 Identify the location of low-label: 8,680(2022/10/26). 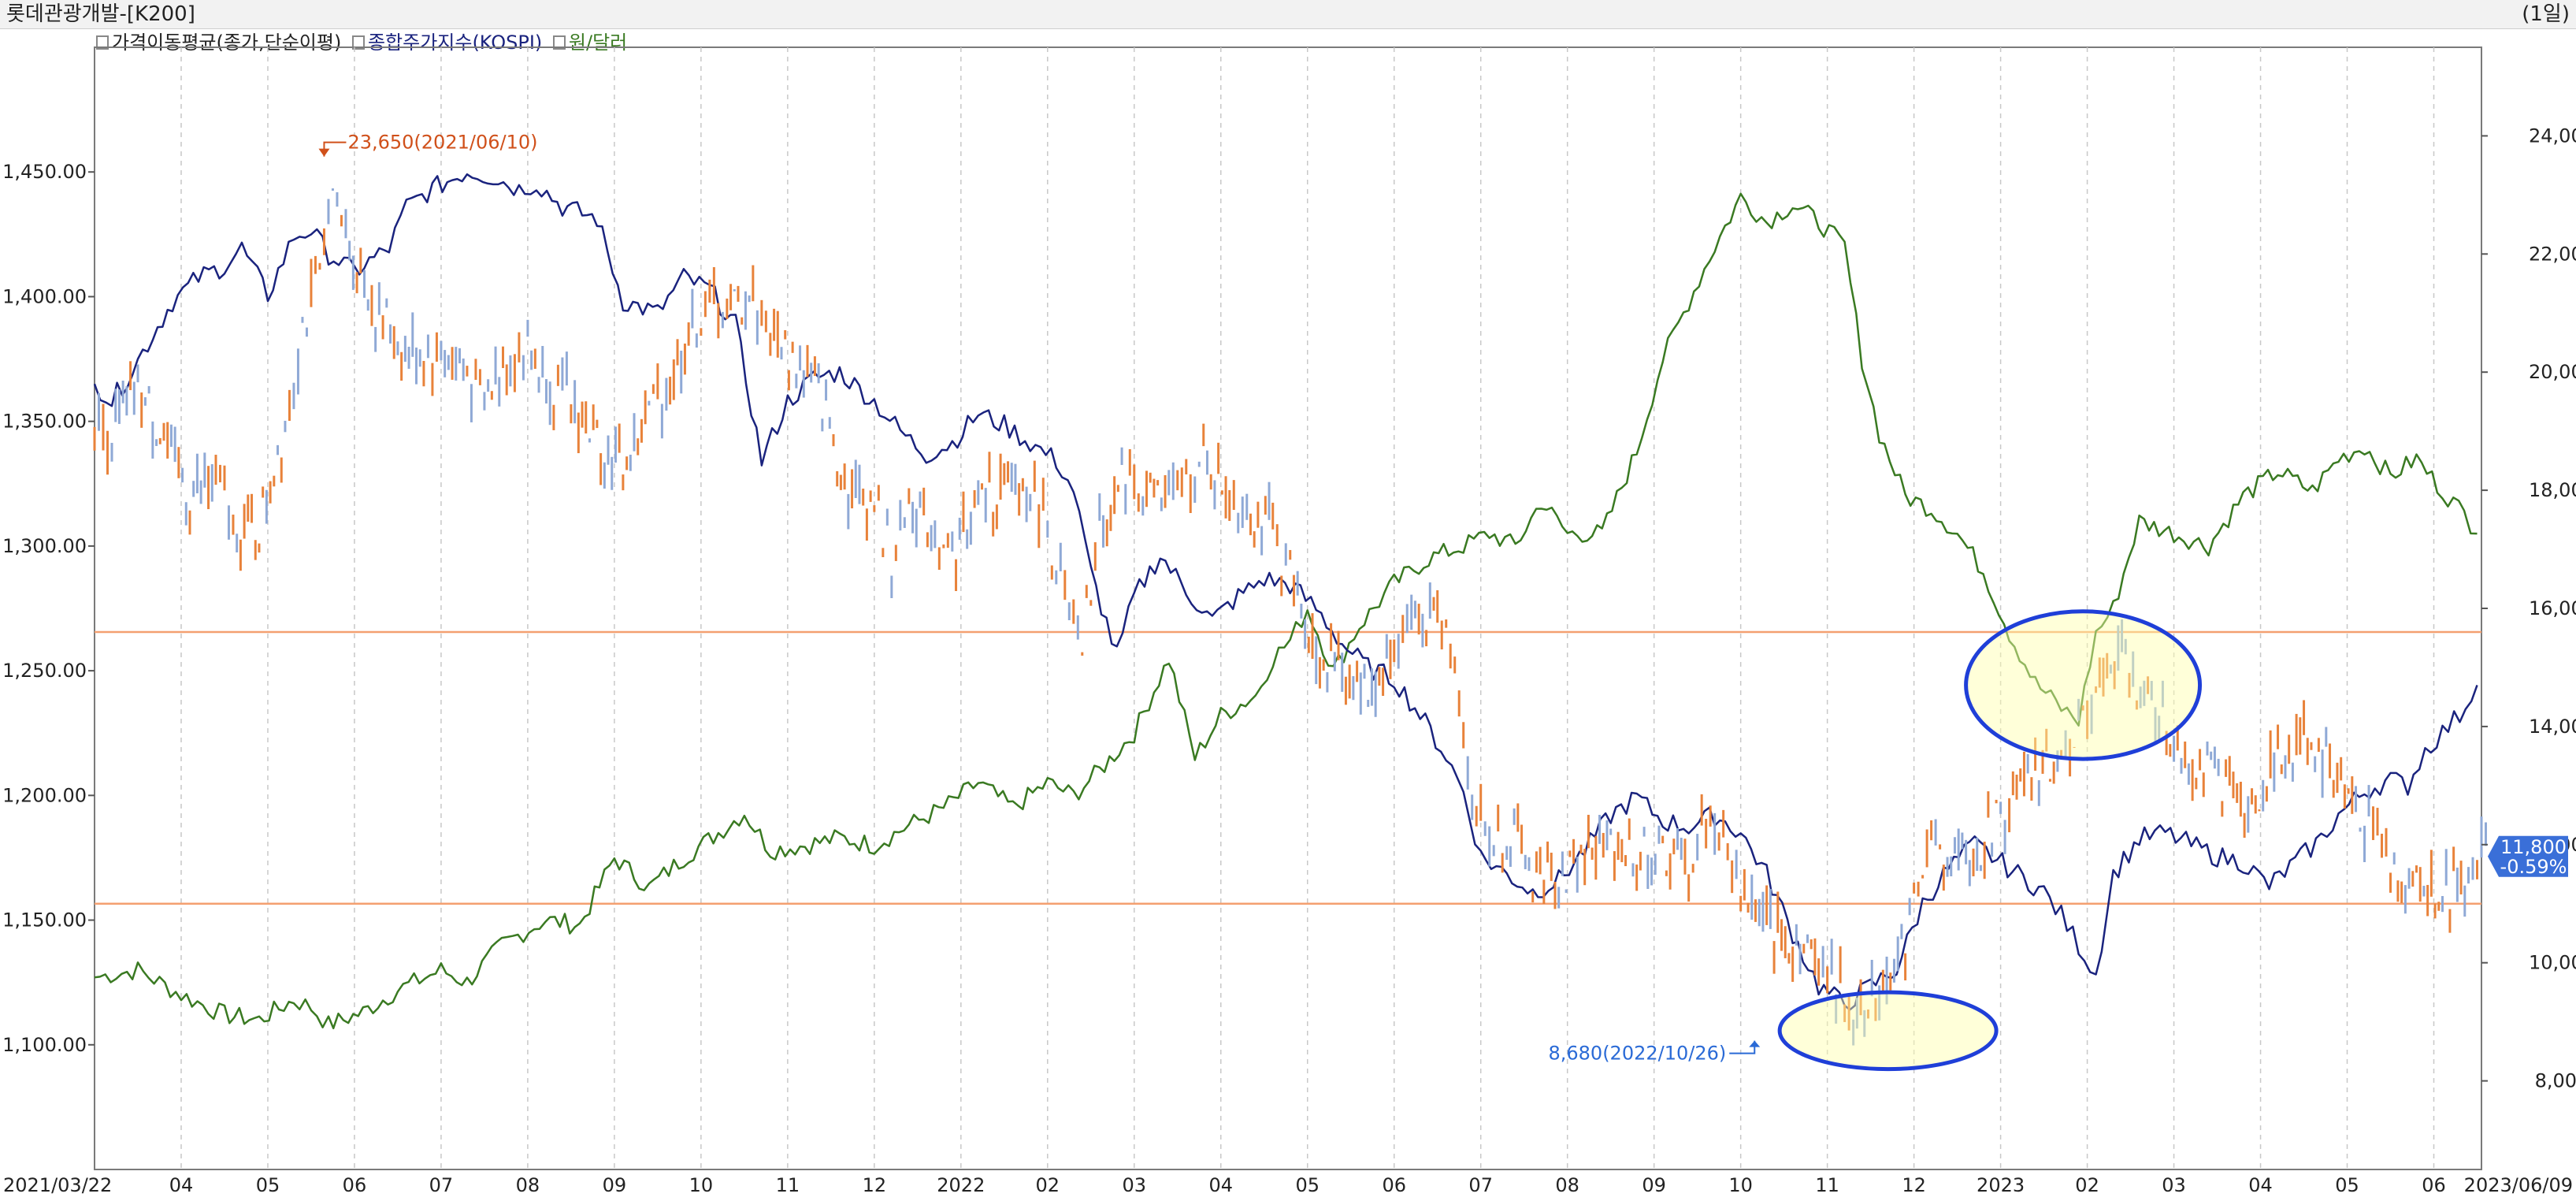
(1637, 1054).